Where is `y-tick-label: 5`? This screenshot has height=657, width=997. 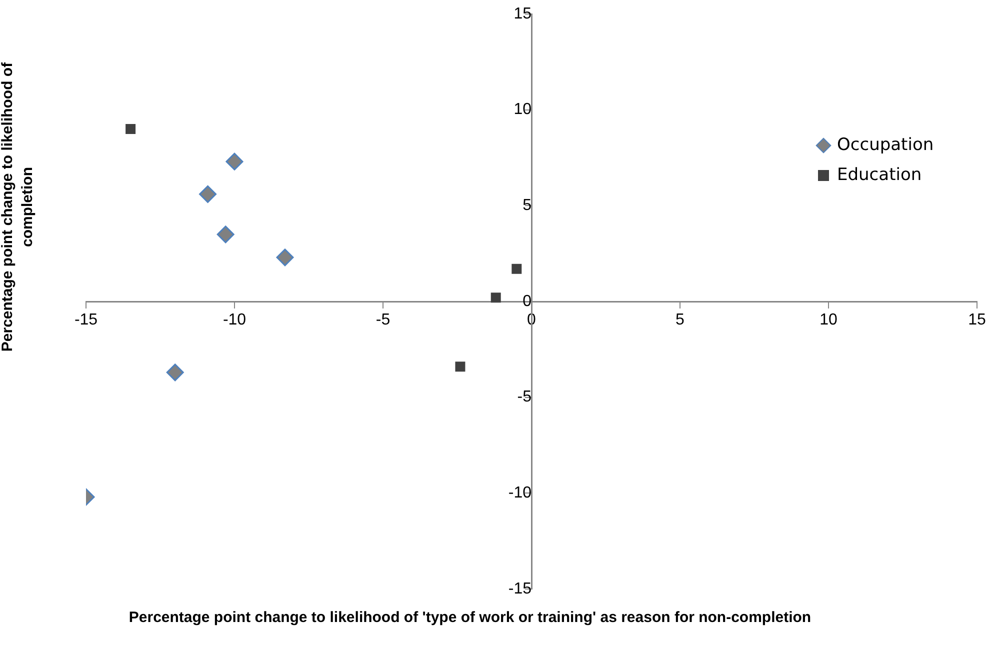 y-tick-label: 5 is located at coordinates (527, 205).